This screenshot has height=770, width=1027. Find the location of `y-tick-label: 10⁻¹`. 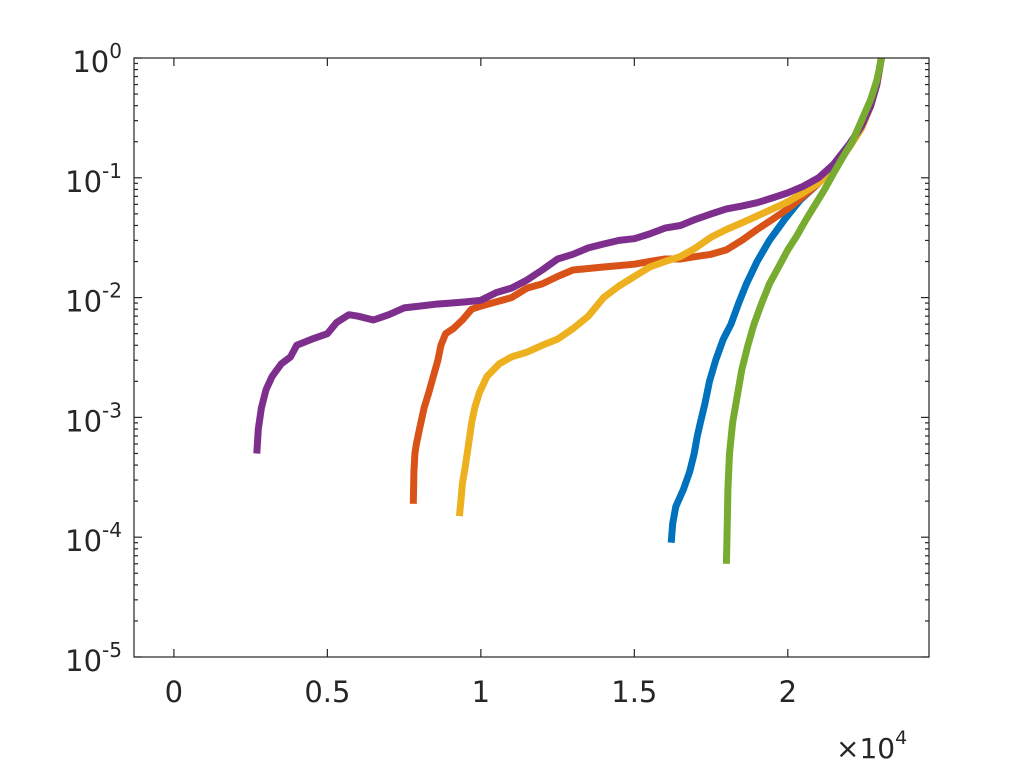

y-tick-label: 10⁻¹ is located at coordinates (93, 179).